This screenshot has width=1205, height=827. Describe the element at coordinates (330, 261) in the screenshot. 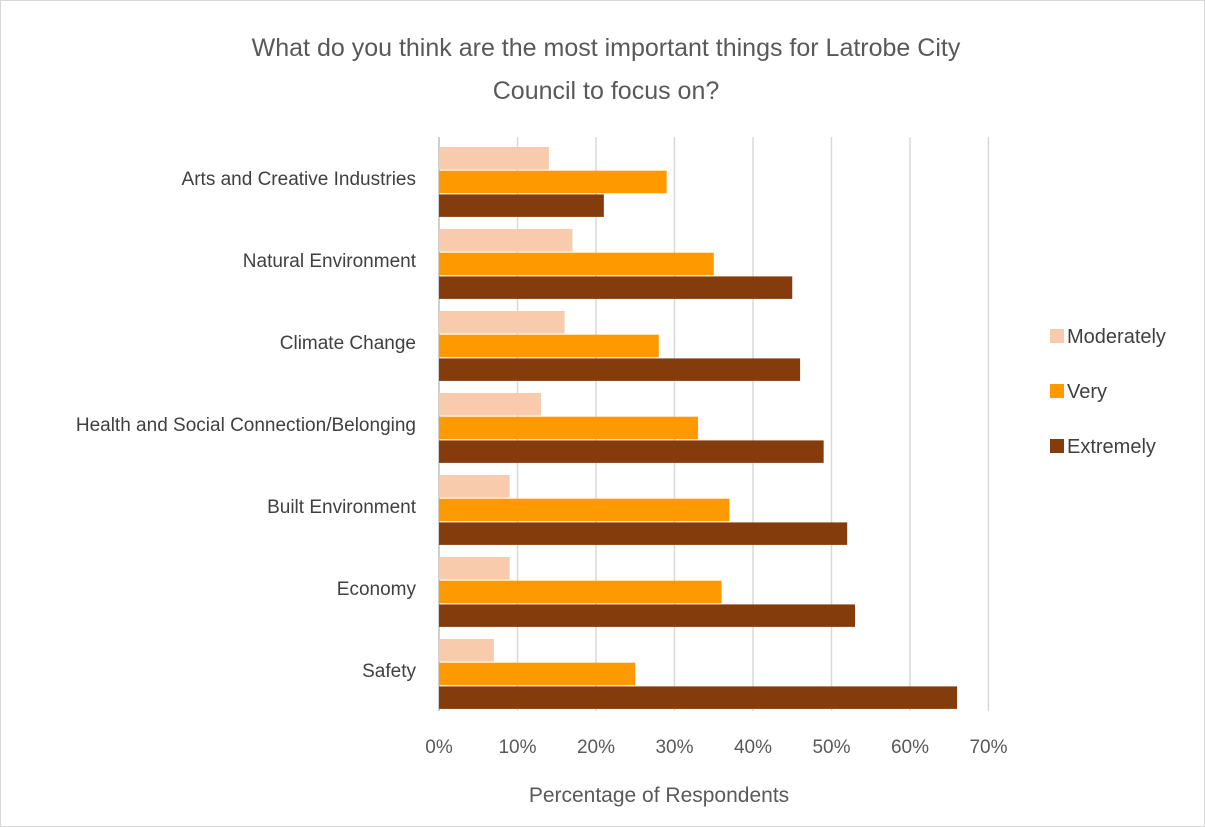

I see `category-label-1: Natural Environment` at that location.